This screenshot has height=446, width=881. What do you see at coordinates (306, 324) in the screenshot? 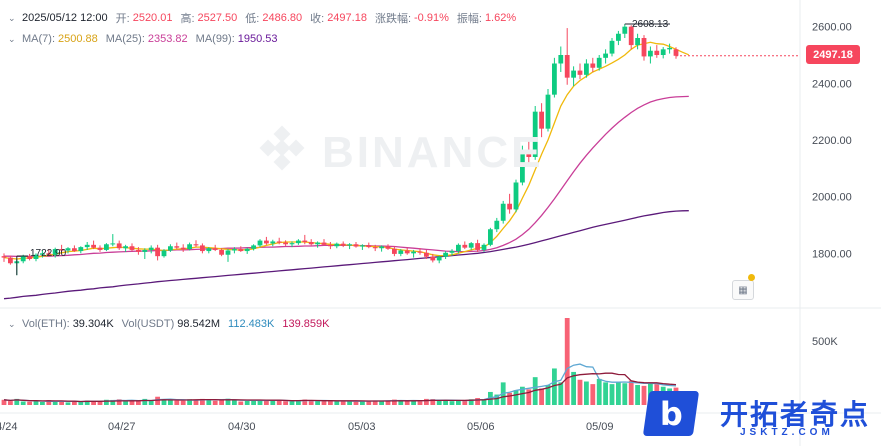
I see `vol-ma2-value: 139.859K` at bounding box center [306, 324].